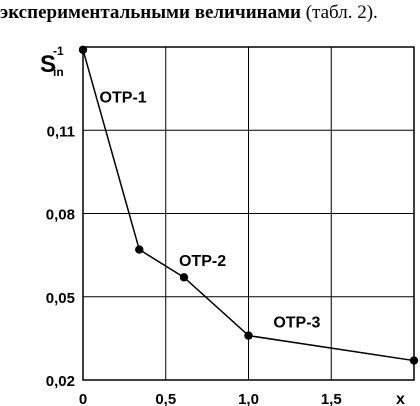  I want to click on annotation-label: OTP-2, so click(202, 261).